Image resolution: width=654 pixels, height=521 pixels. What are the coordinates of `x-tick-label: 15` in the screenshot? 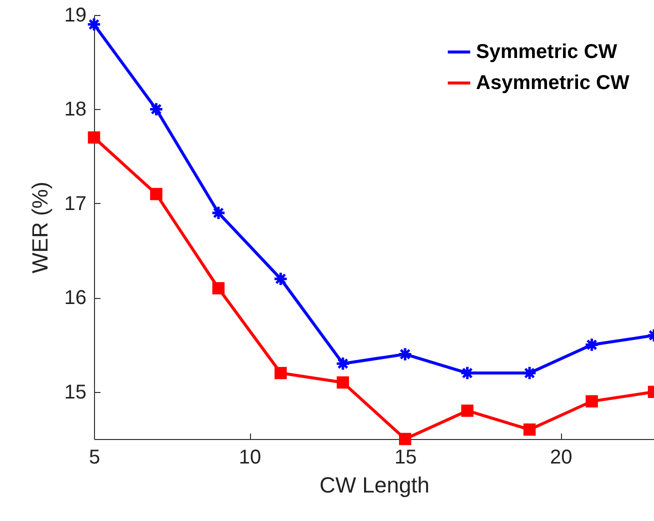 It's located at (405, 457).